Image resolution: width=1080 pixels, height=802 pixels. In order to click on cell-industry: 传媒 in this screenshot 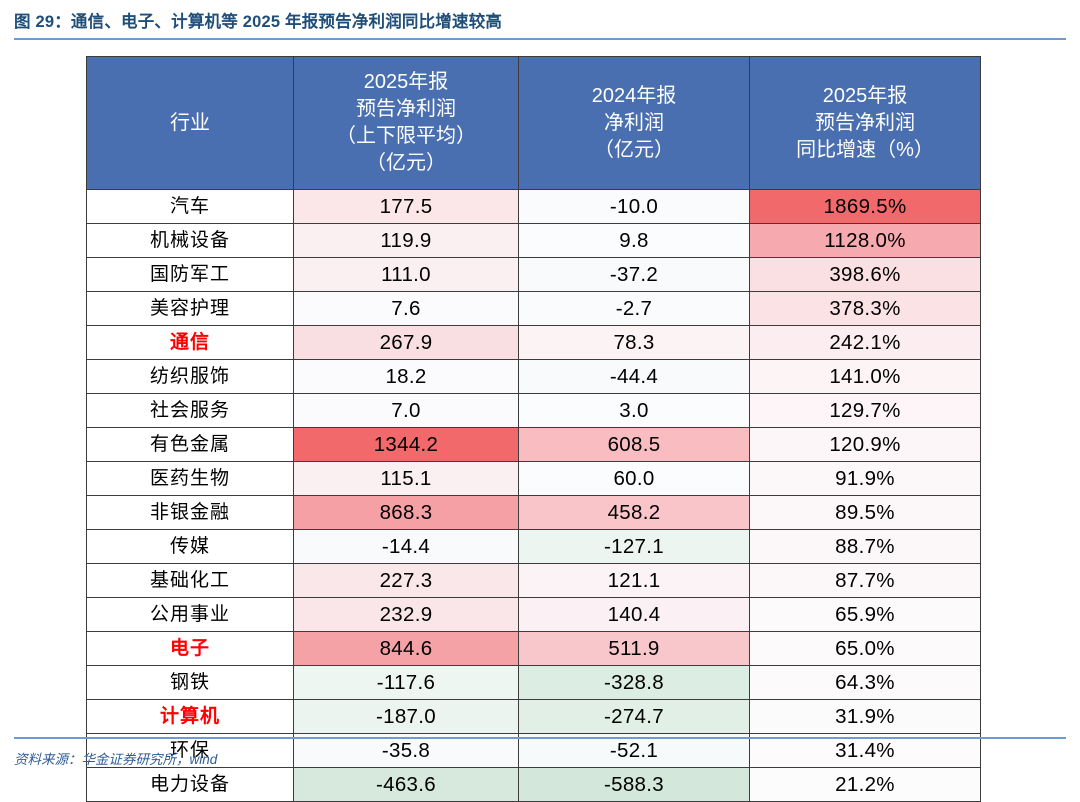, I will do `click(190, 546)`.